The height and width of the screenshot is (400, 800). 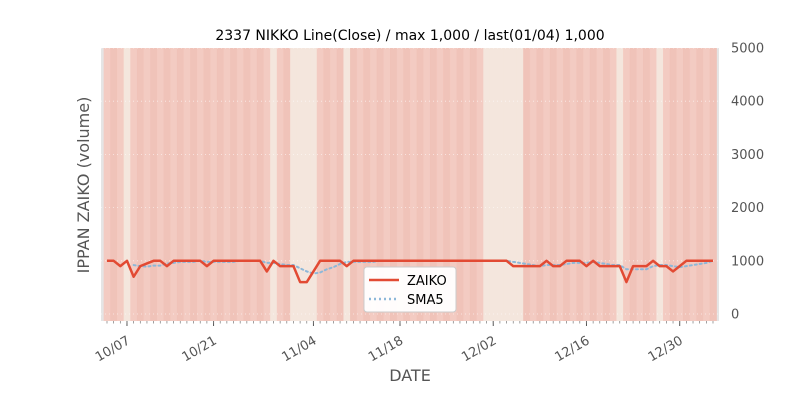 What do you see at coordinates (747, 155) in the screenshot?
I see `y-tick-label: 3000` at bounding box center [747, 155].